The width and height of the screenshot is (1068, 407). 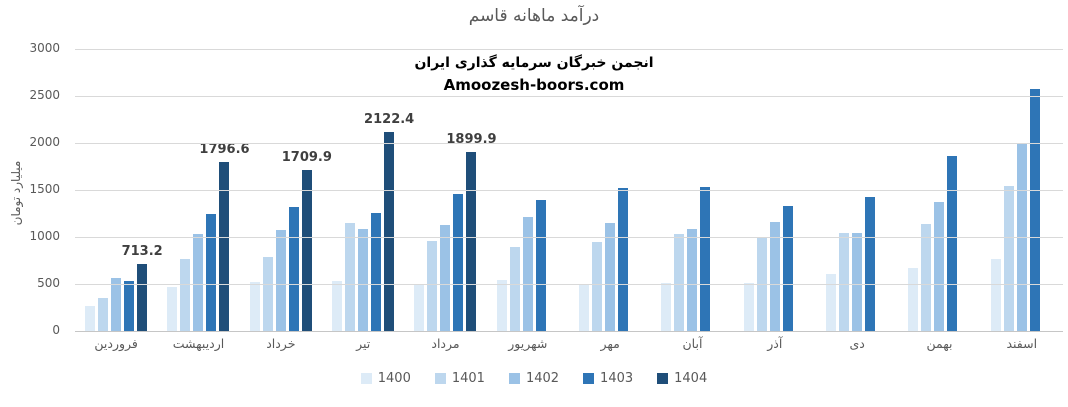 I want to click on x-axis-label: آبان, so click(x=692, y=343).